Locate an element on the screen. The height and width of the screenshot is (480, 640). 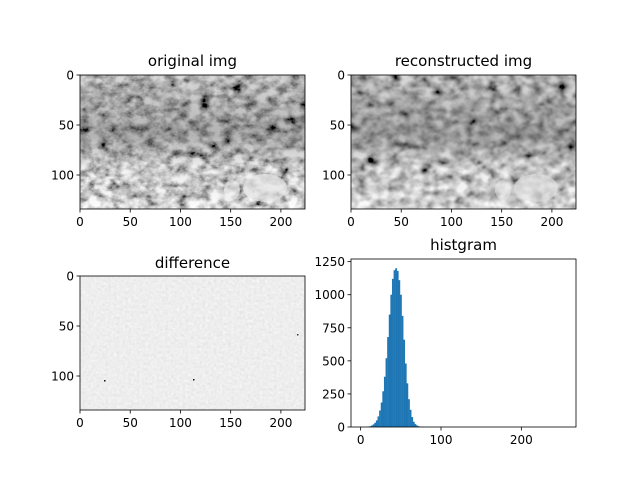
panel-title: histgram is located at coordinates (463, 245).